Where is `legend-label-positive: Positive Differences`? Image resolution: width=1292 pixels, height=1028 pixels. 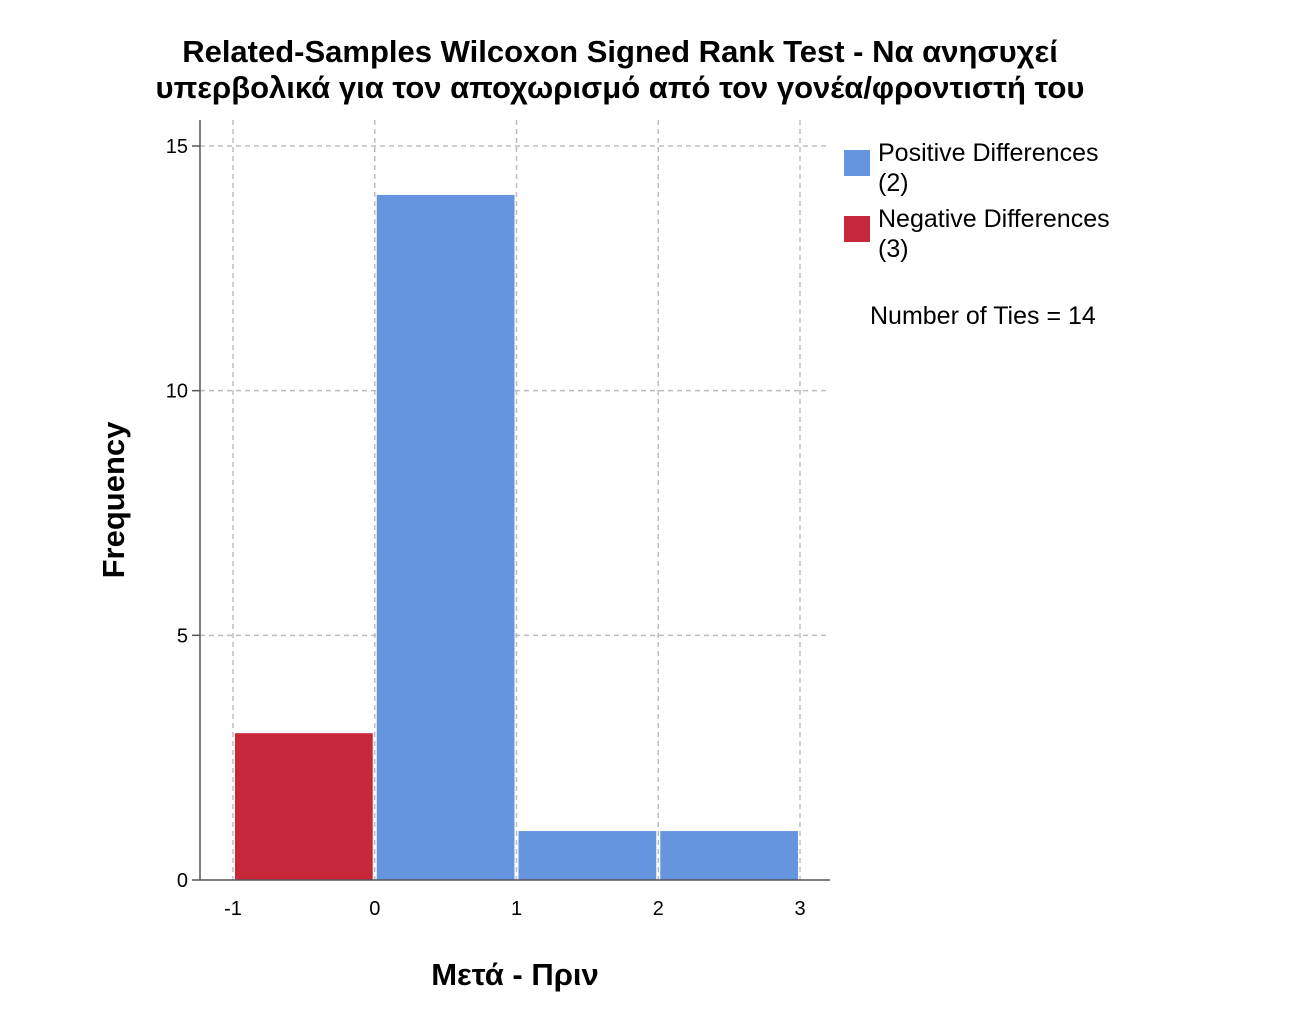 legend-label-positive: Positive Differences is located at coordinates (988, 153).